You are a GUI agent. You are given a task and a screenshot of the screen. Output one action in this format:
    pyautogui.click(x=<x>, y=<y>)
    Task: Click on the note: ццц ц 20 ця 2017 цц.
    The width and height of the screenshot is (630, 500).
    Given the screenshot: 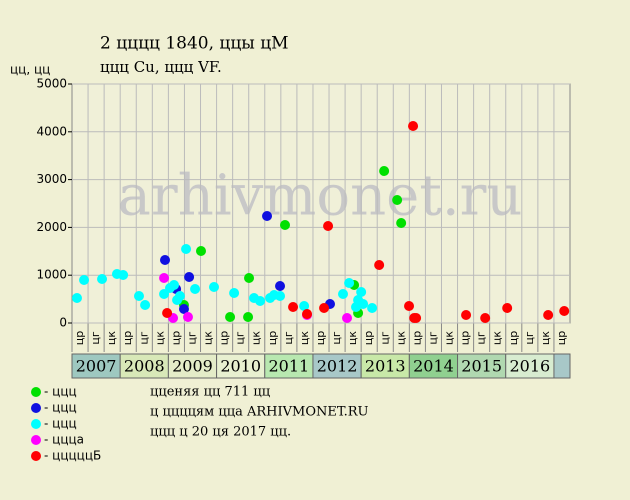 What is the action you would take?
    pyautogui.click(x=220, y=432)
    